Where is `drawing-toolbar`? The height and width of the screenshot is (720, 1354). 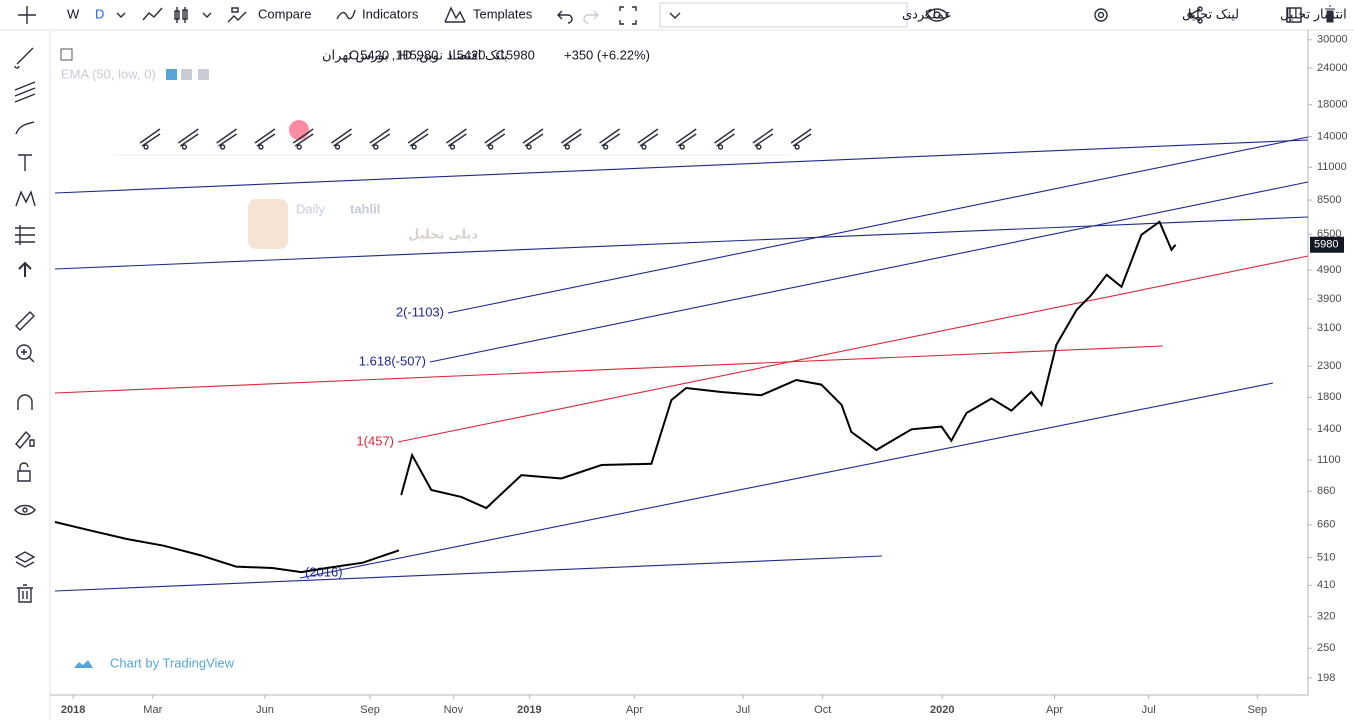 drawing-toolbar is located at coordinates (463, 138).